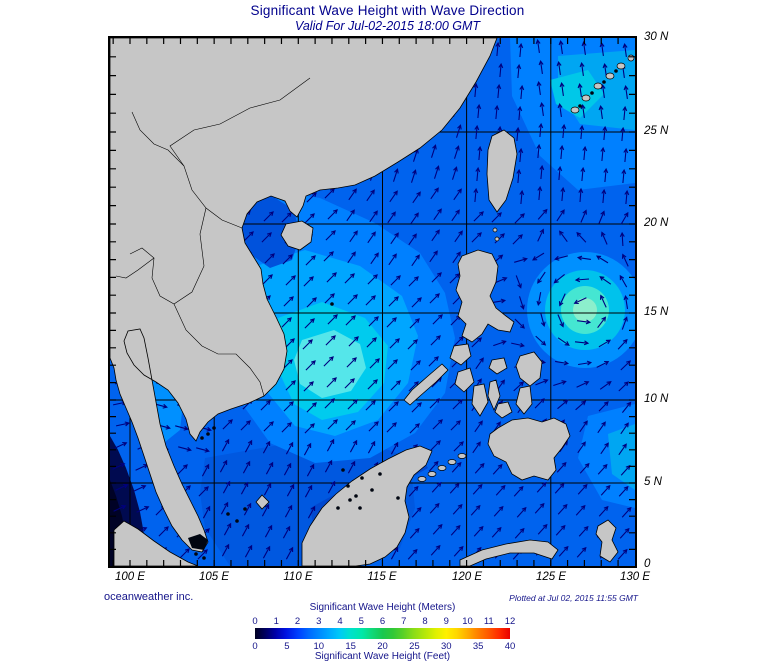 The image size is (775, 665). What do you see at coordinates (414, 646) in the screenshot?
I see `feet-tick: 25` at bounding box center [414, 646].